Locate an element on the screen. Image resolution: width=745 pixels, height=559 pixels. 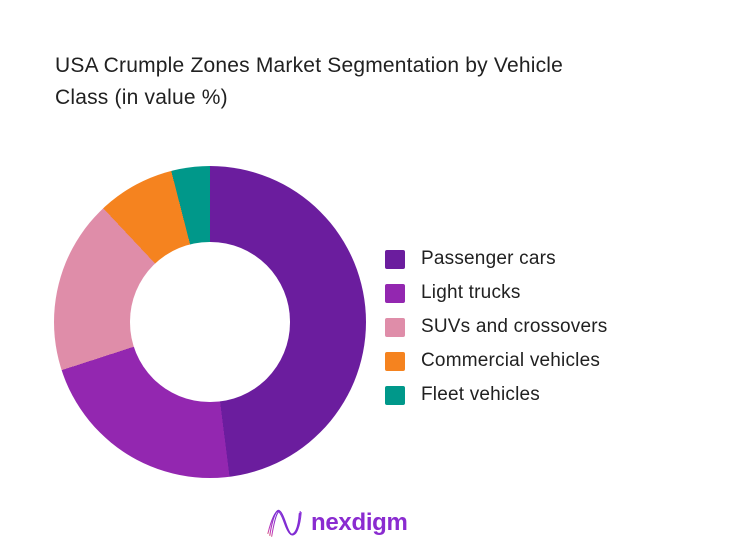
legend-item: Commercial vehicles is located at coordinates (496, 360).